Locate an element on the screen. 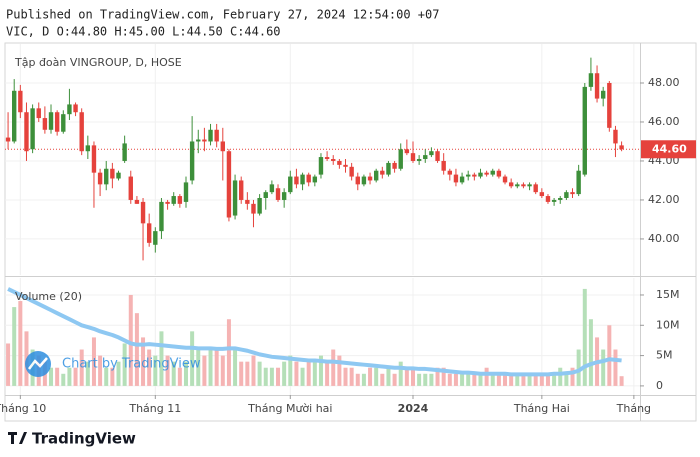 This screenshot has height=457, width=700. watermark: Chart by TradingView is located at coordinates (113, 364).